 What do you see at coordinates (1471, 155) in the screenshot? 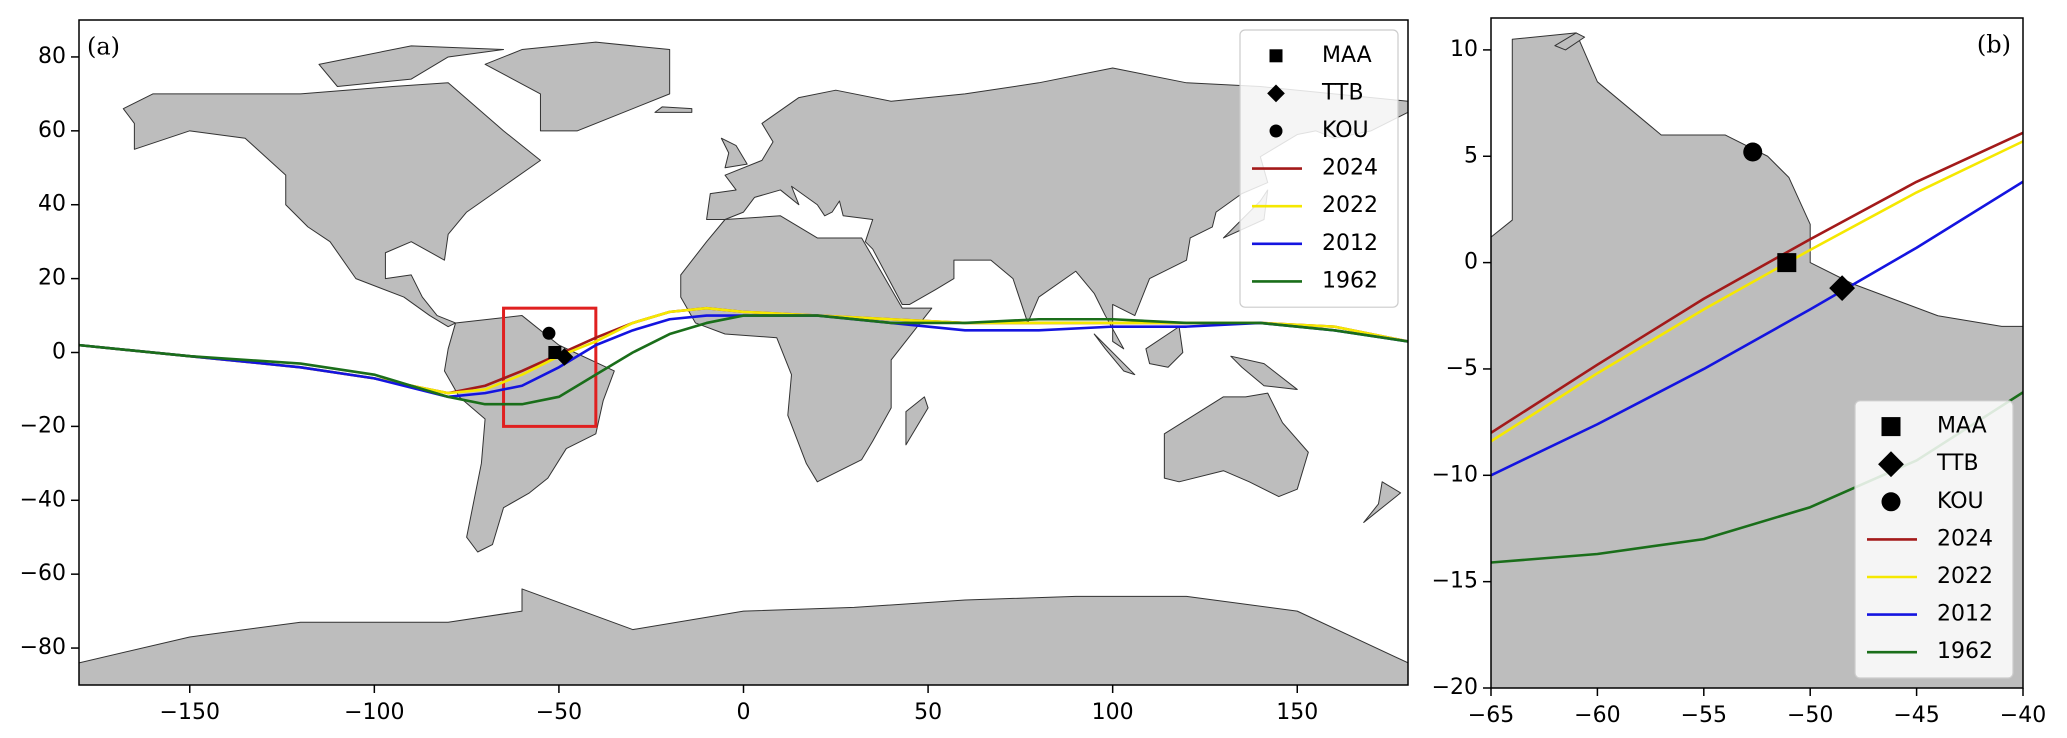
I see `y-tick-label: 5` at bounding box center [1471, 155].